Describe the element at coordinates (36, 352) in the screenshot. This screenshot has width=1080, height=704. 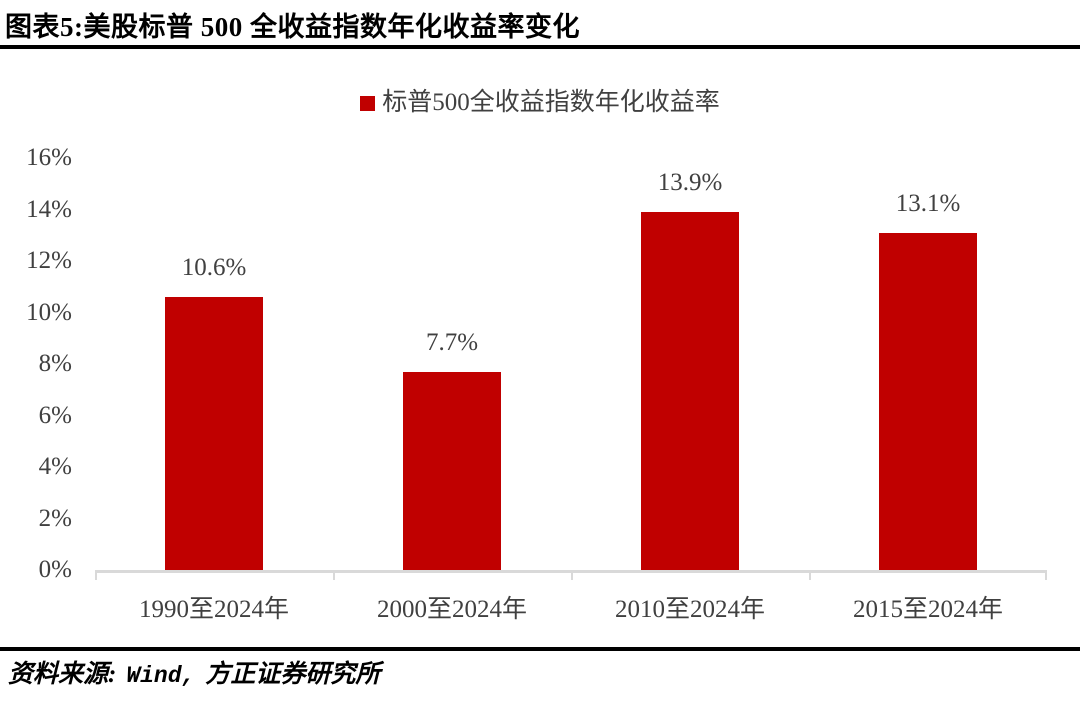
I see `y-axis: 16% 14% 12% 10% 8% 6% 4% 2% 0%` at that location.